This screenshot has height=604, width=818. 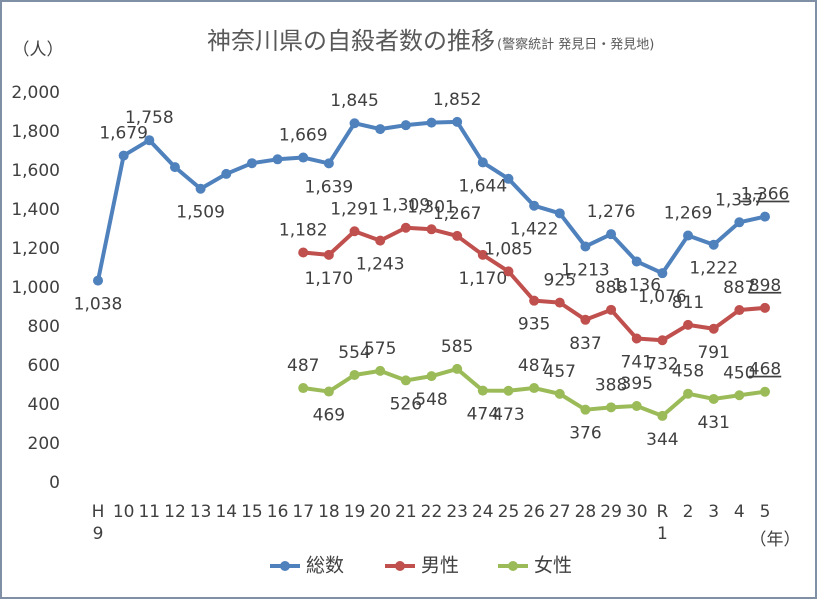 I want to click on data-label: 925, so click(x=560, y=281).